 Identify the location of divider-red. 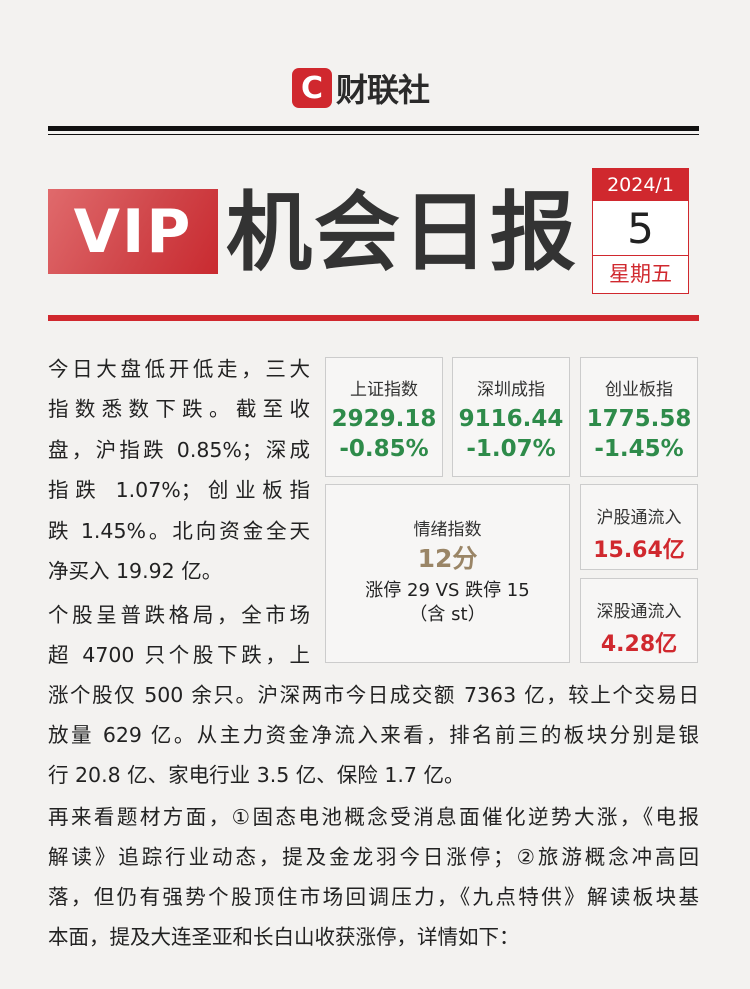
(373, 318).